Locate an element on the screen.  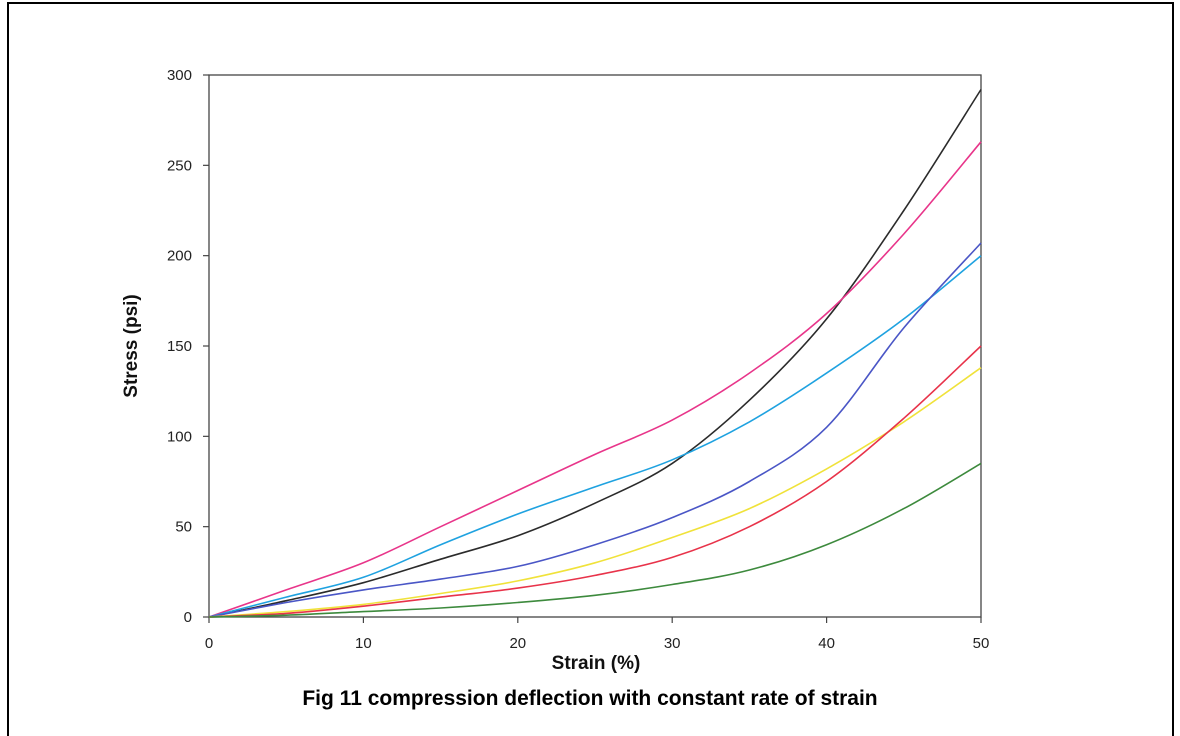
x-tick-label: 50 is located at coordinates (981, 643).